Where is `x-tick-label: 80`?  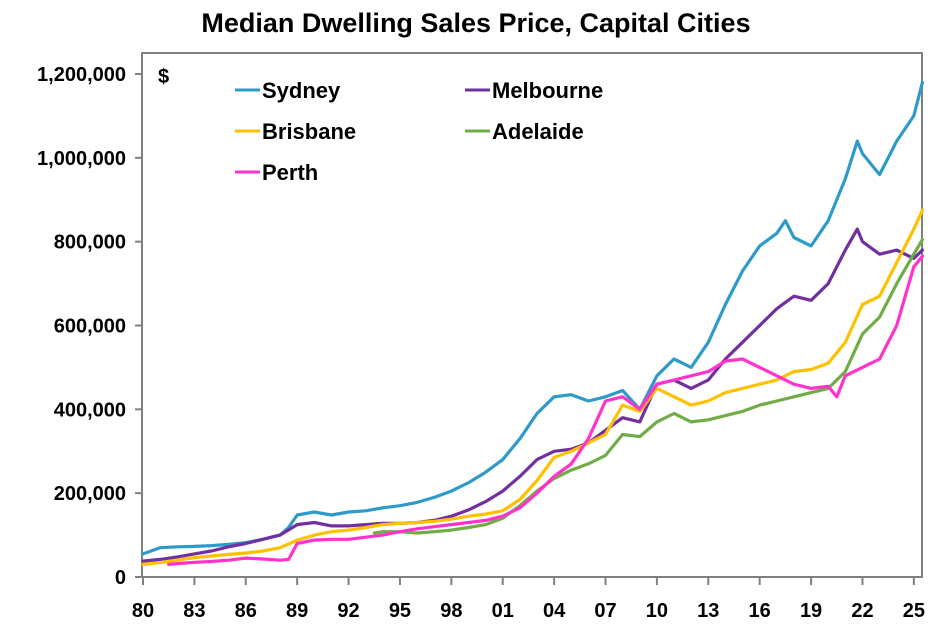
x-tick-label: 80 is located at coordinates (143, 611).